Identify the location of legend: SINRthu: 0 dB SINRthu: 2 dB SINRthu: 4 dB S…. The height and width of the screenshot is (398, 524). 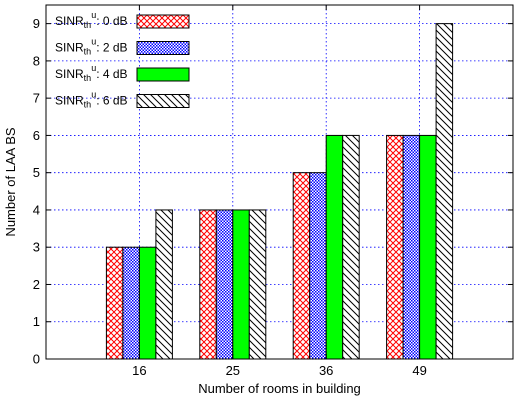
(122, 60).